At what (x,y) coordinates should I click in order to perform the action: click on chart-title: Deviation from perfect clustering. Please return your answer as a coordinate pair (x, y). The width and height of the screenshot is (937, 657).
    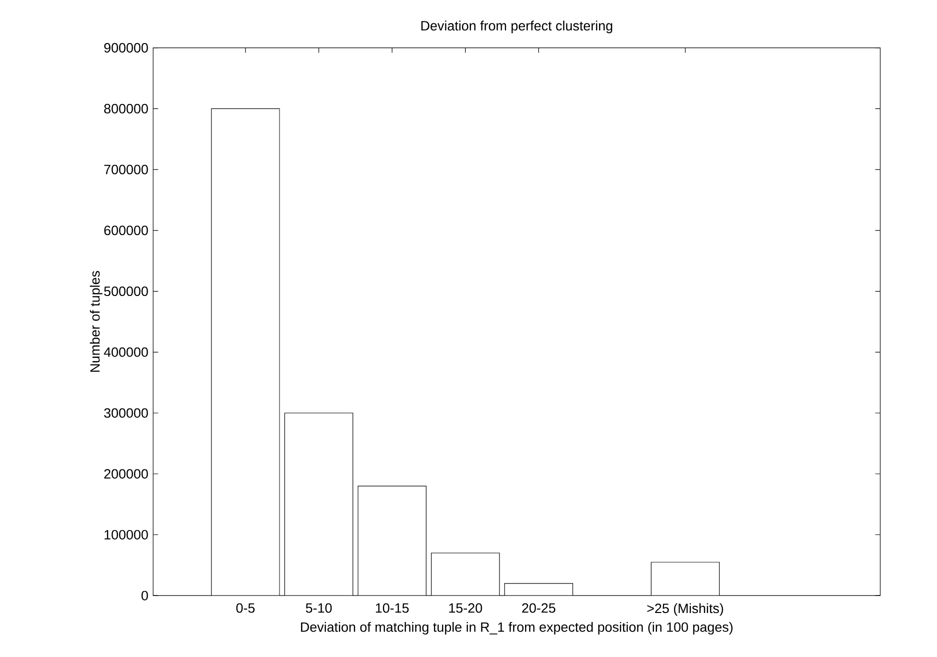
    Looking at the image, I should click on (516, 27).